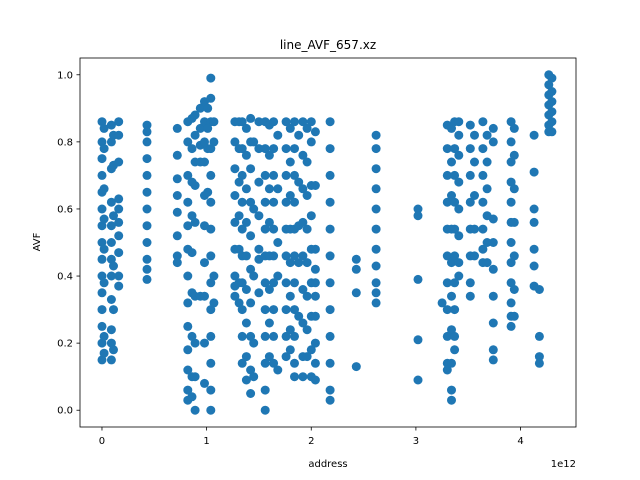 The width and height of the screenshot is (640, 480). I want to click on y-tick-label: 0.0, so click(65, 411).